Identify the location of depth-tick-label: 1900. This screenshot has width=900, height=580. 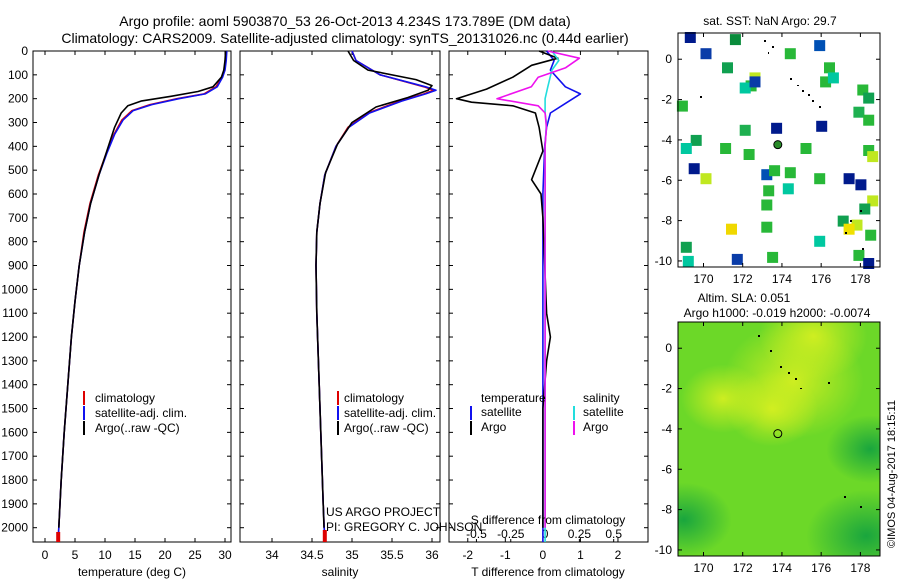
(14, 504).